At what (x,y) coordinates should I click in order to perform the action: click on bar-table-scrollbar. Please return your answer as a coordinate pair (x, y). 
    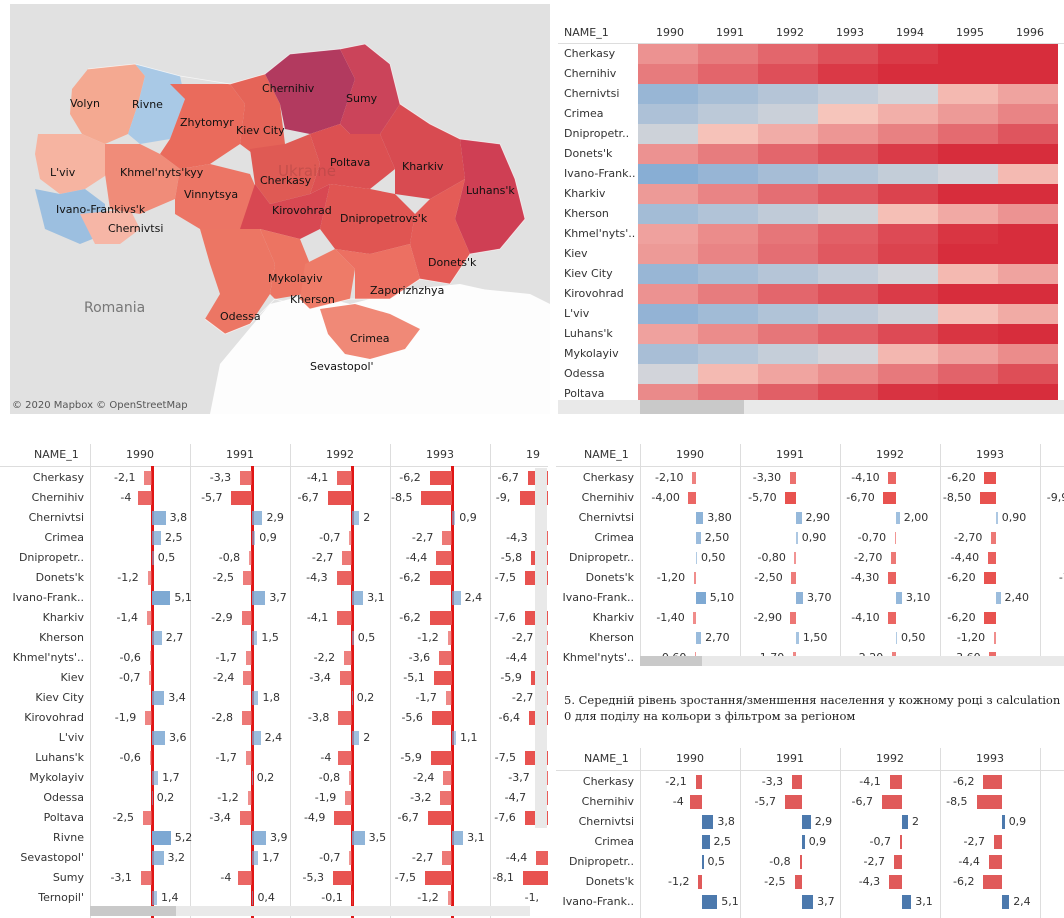
    Looking at the image, I should click on (310, 911).